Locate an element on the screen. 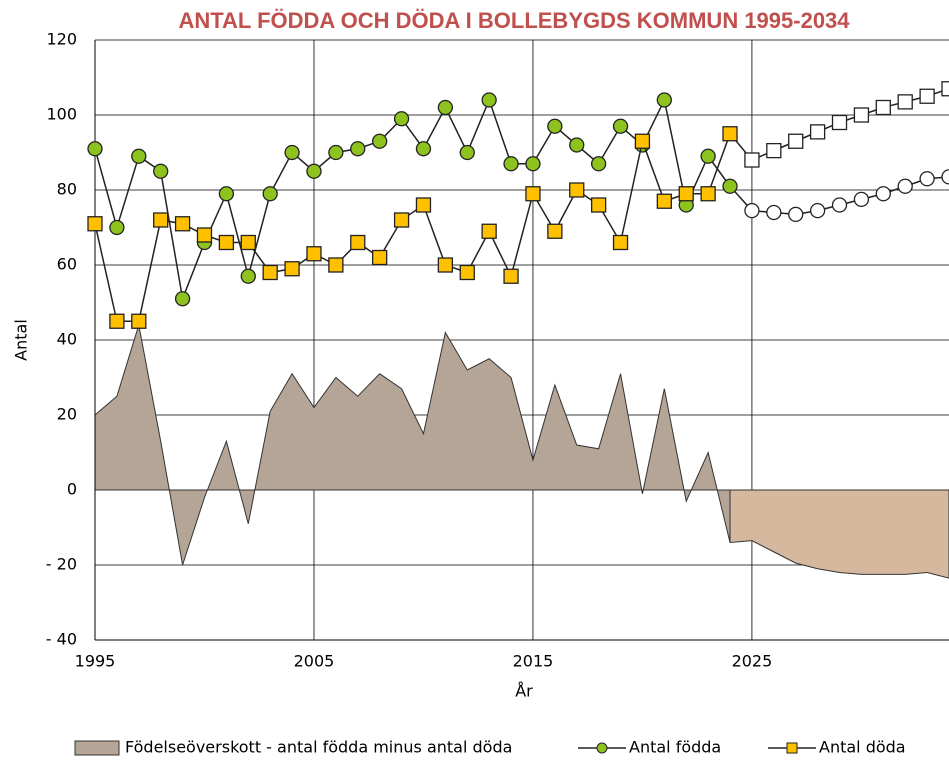 The height and width of the screenshot is (765, 949). legend-label: Antal födda is located at coordinates (675, 747).